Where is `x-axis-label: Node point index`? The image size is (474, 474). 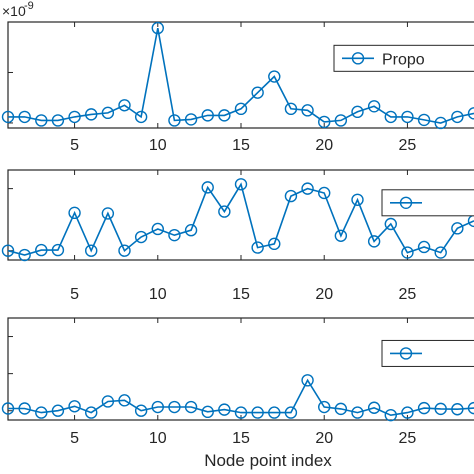
x-axis-label: Node point index is located at coordinates (268, 460).